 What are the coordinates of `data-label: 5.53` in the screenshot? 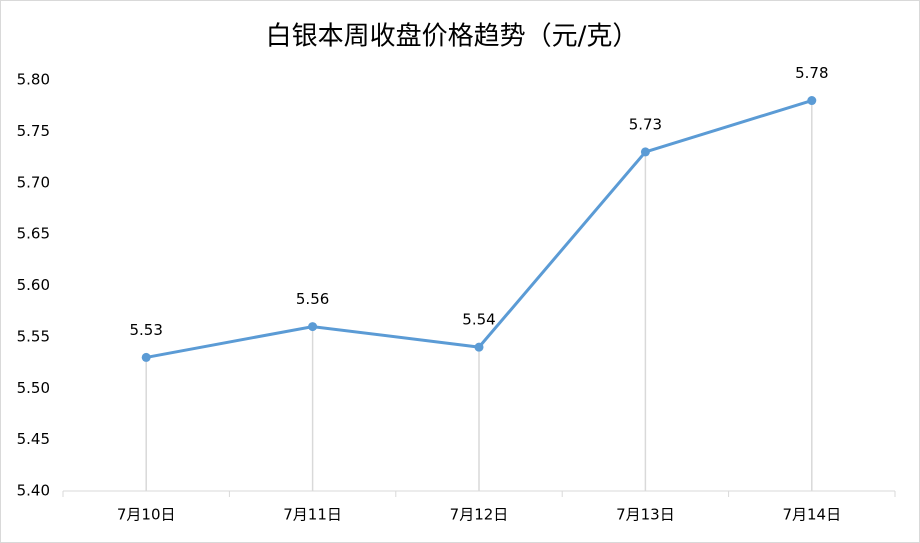 It's located at (145, 330).